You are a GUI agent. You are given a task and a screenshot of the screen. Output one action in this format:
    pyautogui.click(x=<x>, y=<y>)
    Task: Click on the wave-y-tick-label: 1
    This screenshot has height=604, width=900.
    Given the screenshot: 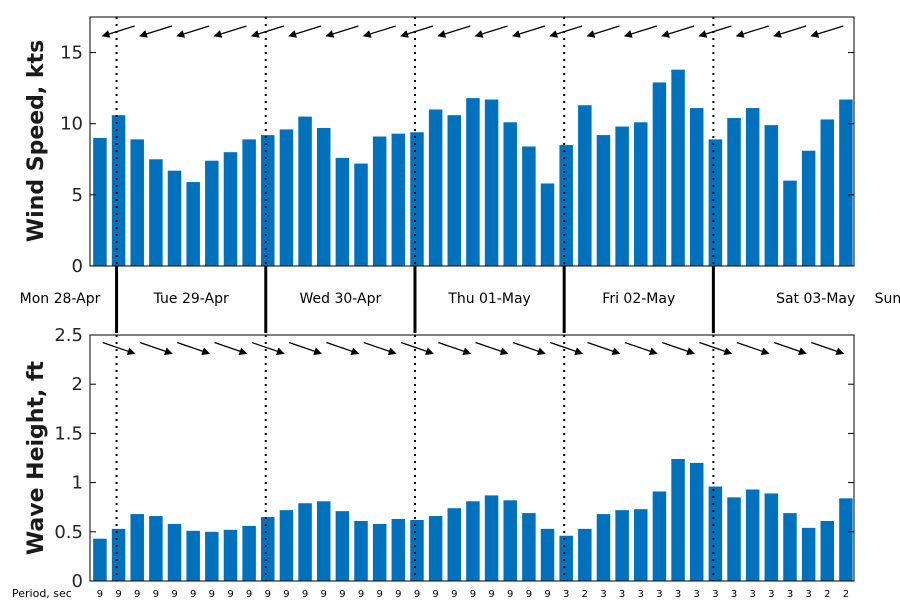 What is the action you would take?
    pyautogui.click(x=77, y=483)
    